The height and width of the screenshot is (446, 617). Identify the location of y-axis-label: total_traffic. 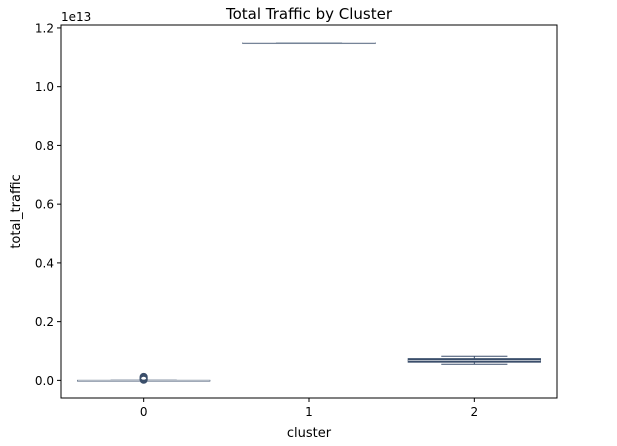
(16, 211).